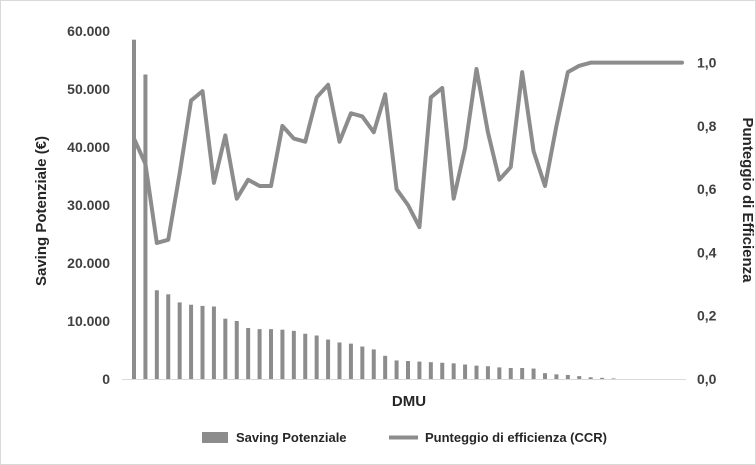 The image size is (756, 465). Describe the element at coordinates (106, 379) in the screenshot. I see `y-left-tick-label: 0` at that location.